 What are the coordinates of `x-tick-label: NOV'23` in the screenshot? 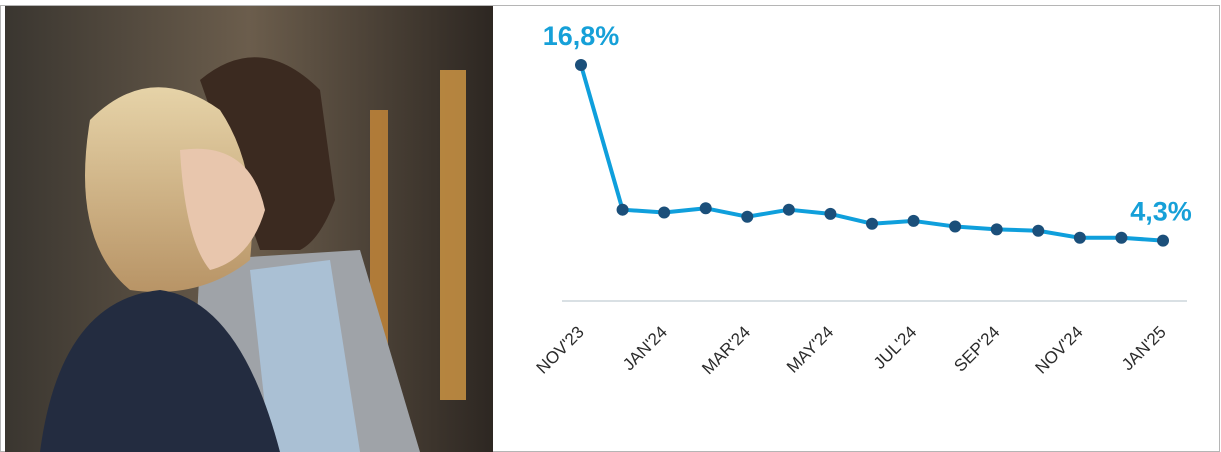 It's located at (560, 349).